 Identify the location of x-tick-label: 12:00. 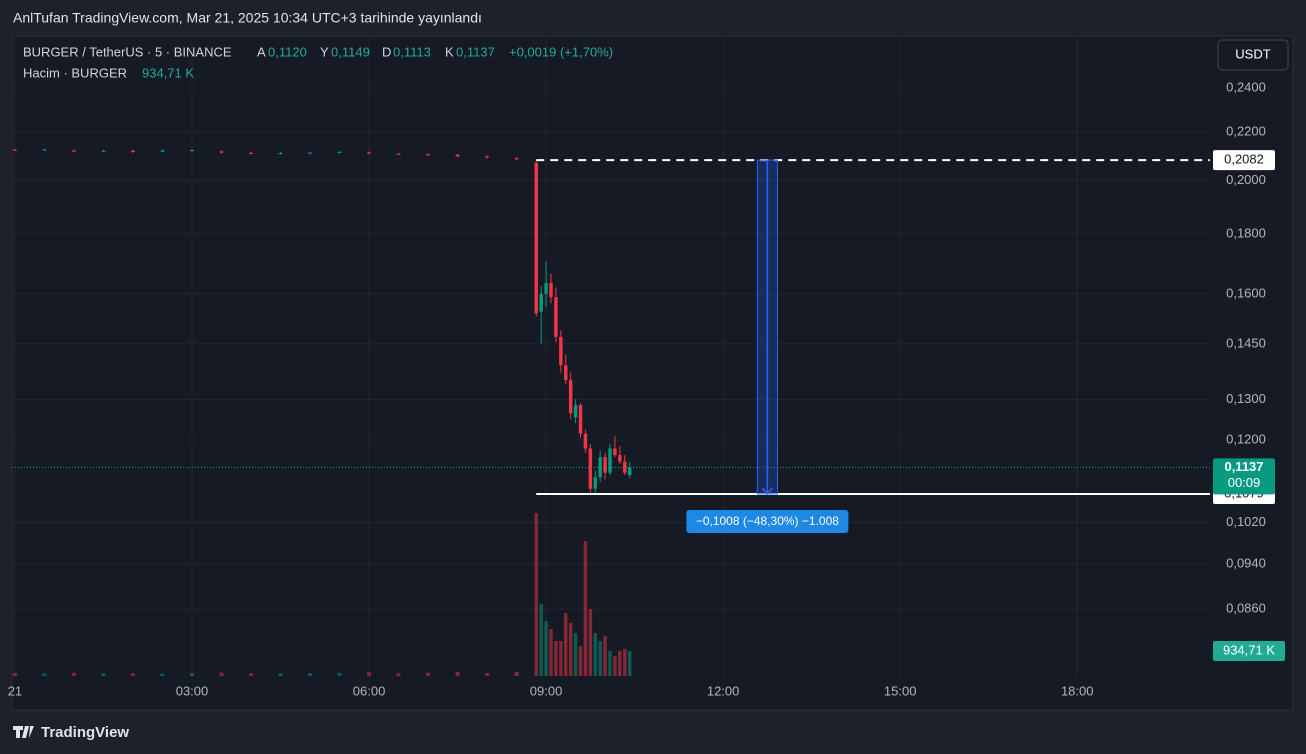
(723, 690).